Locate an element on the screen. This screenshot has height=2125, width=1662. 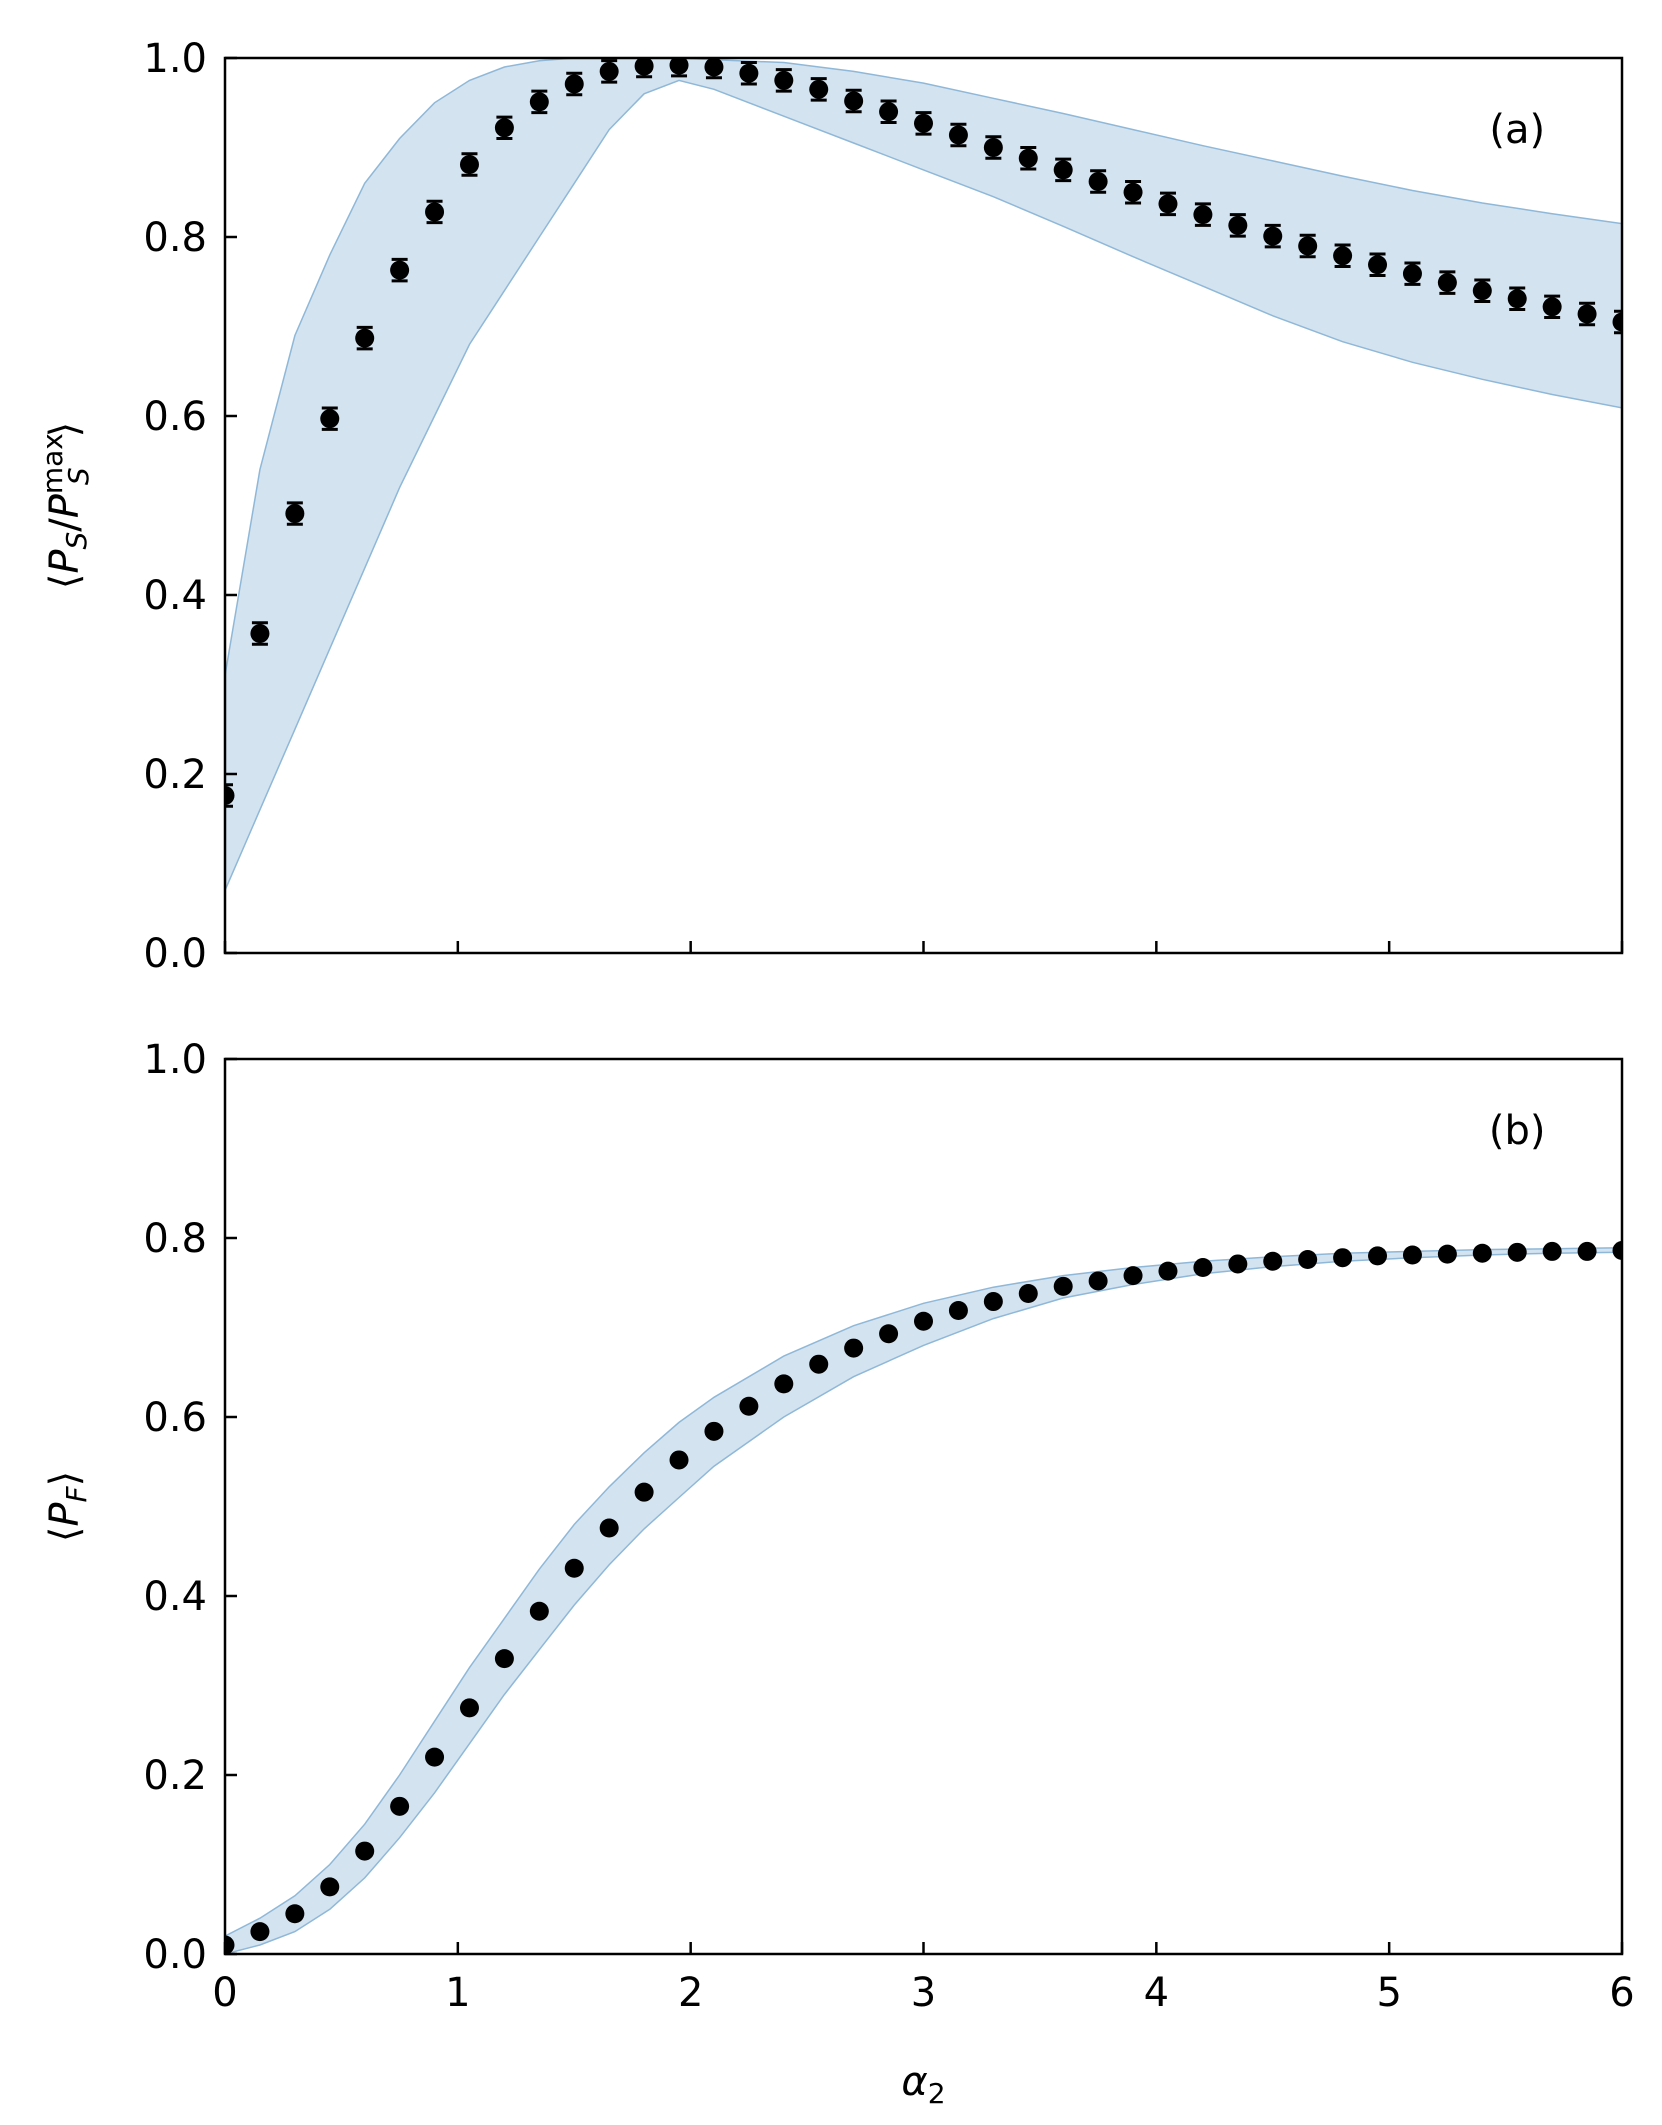
x-tick-label: 2 is located at coordinates (690, 1993).